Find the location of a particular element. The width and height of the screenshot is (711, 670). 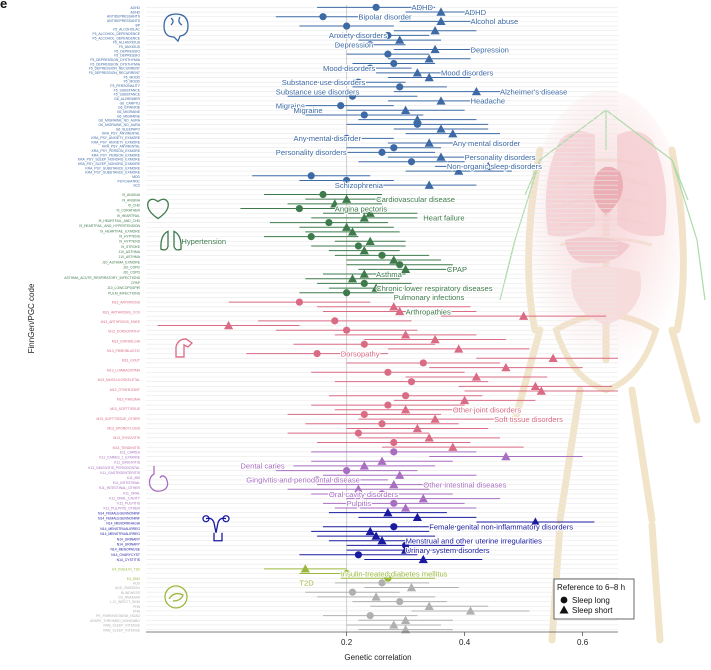

code-label: F5_PERSONALITY is located at coordinates (125, 86).